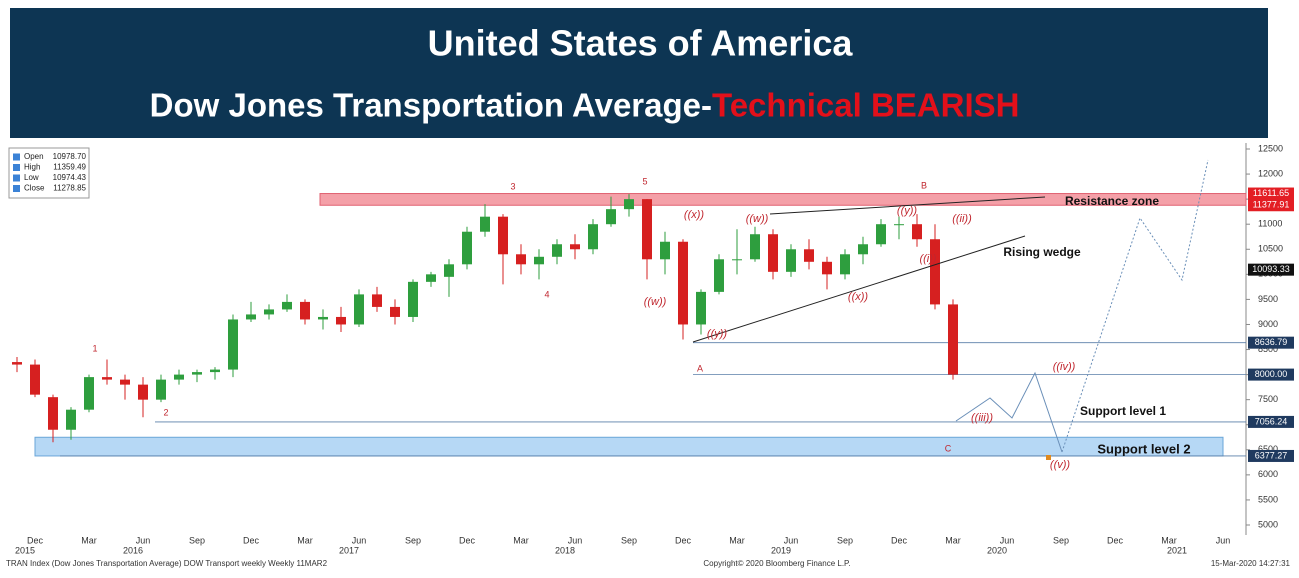 This screenshot has height=578, width=1299. What do you see at coordinates (1271, 342) in the screenshot?
I see `level-label: 8636.79` at bounding box center [1271, 342].